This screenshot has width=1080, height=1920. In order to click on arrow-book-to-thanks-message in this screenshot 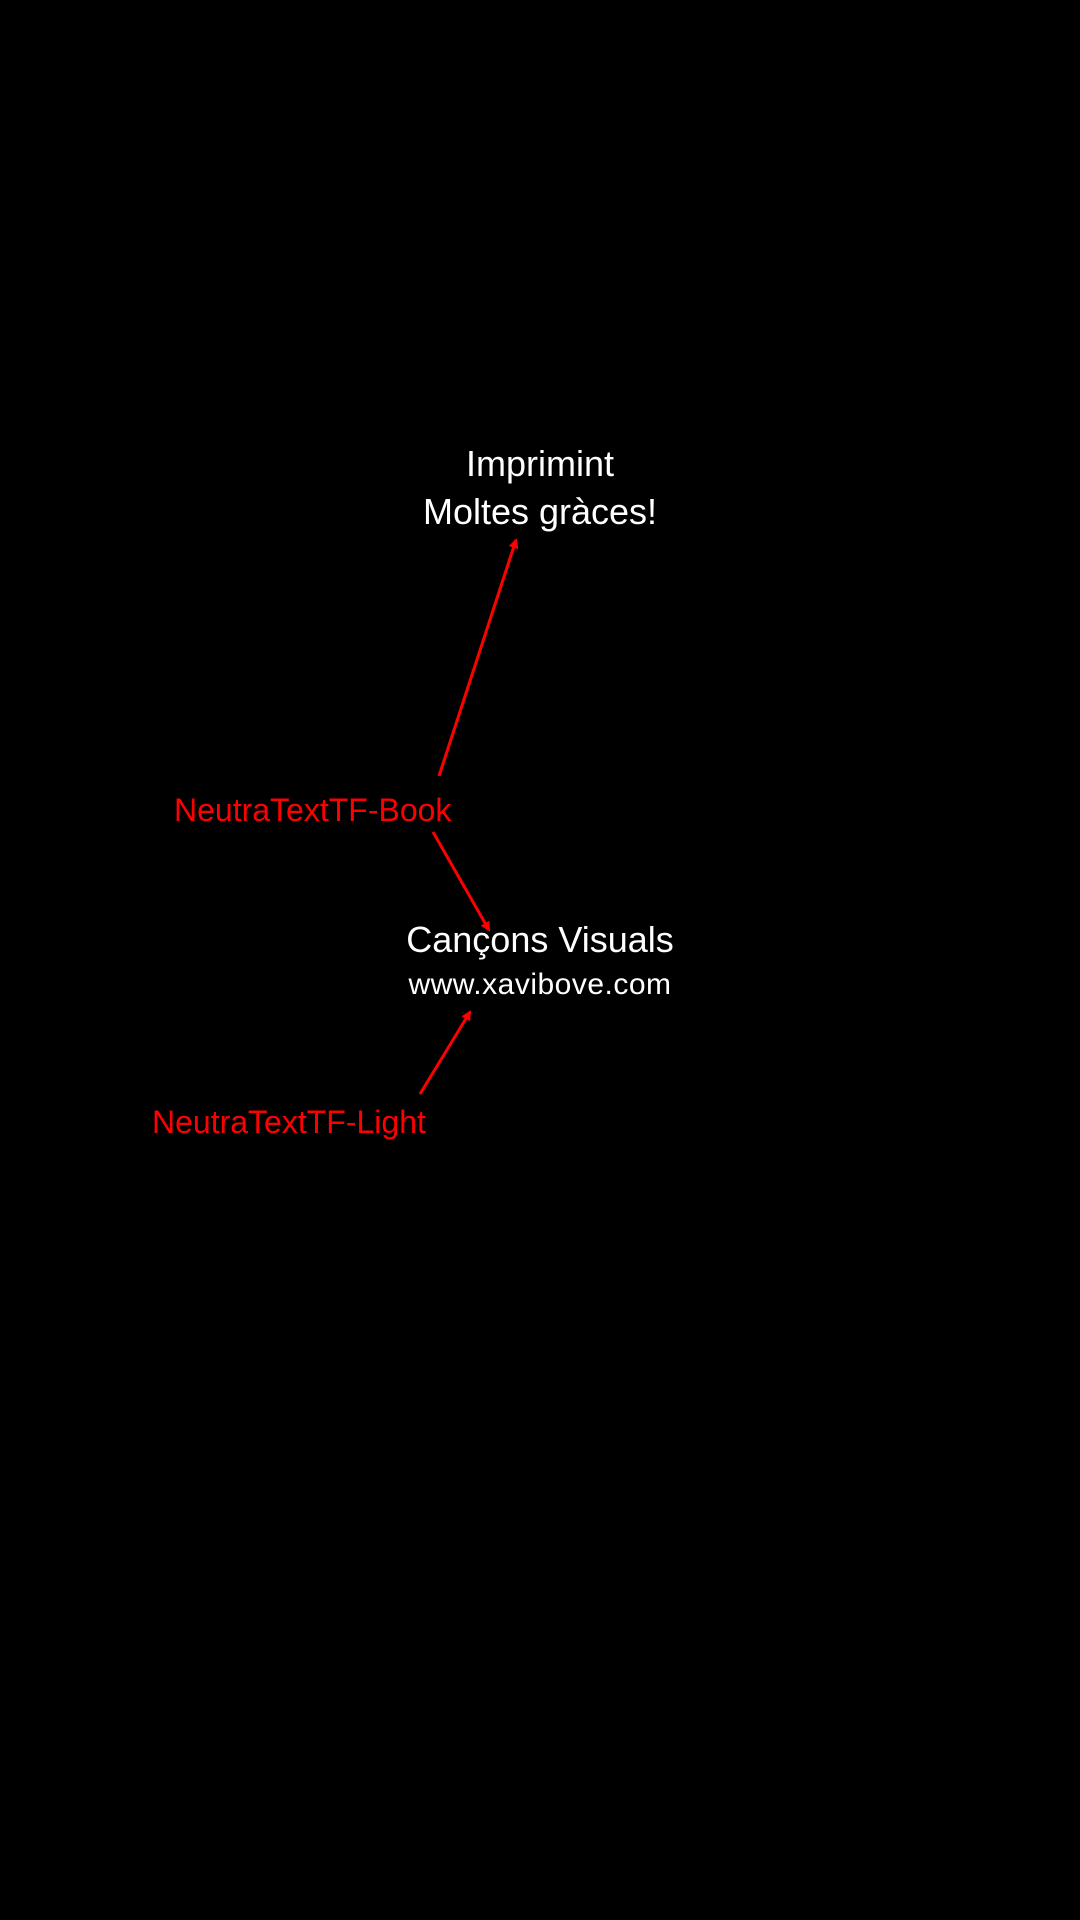, I will do `click(478, 657)`.